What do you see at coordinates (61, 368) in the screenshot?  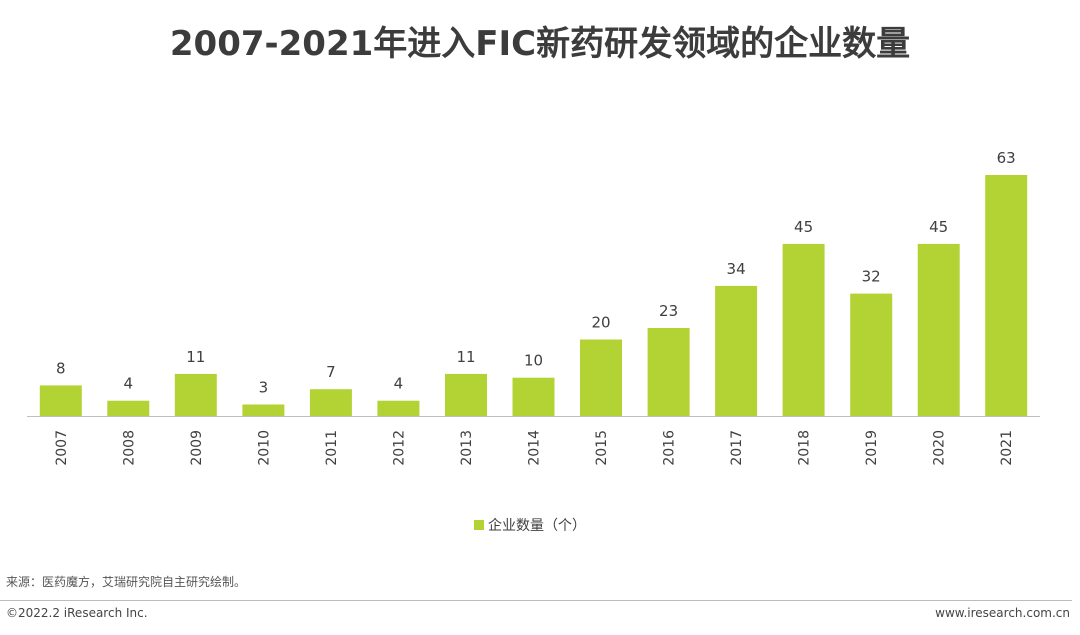 I see `data-label-2007: 8` at bounding box center [61, 368].